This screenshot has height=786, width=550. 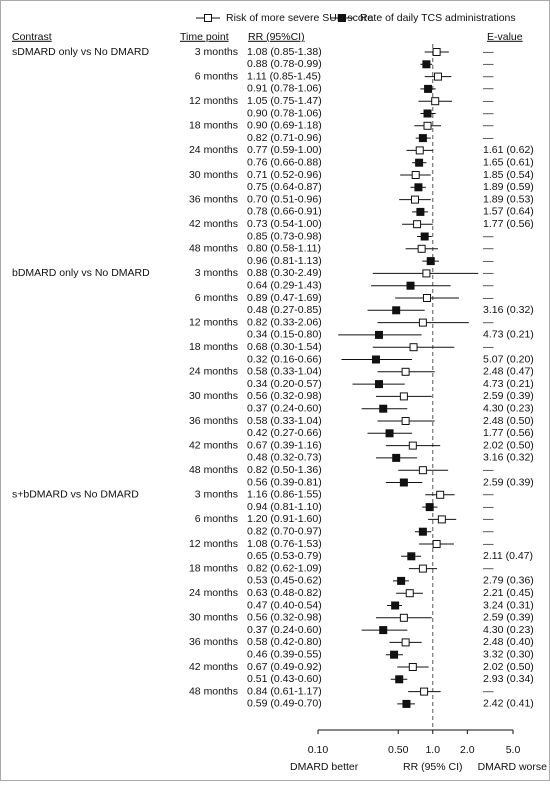 What do you see at coordinates (324, 767) in the screenshot?
I see `x-label-left: DMARD better` at bounding box center [324, 767].